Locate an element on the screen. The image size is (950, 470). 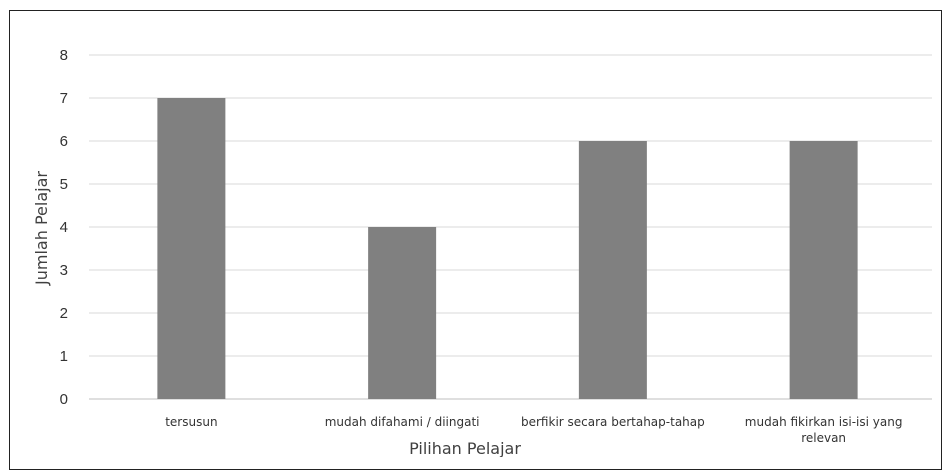
y-tick-label: 3 is located at coordinates (64, 270).